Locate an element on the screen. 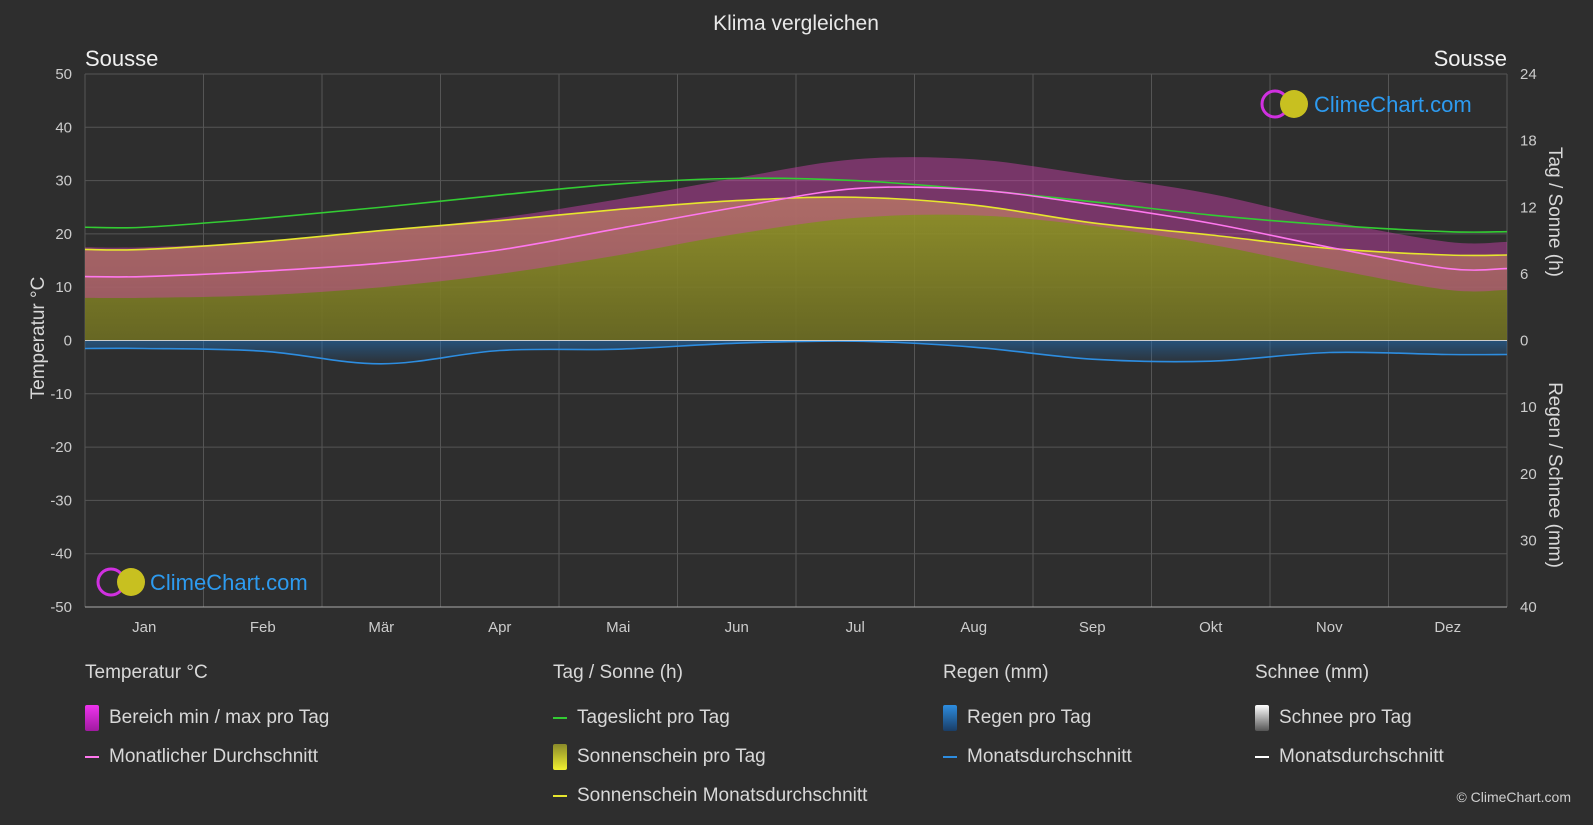 This screenshot has width=1593, height=825. y-left-tick-label: 0 is located at coordinates (68, 341).